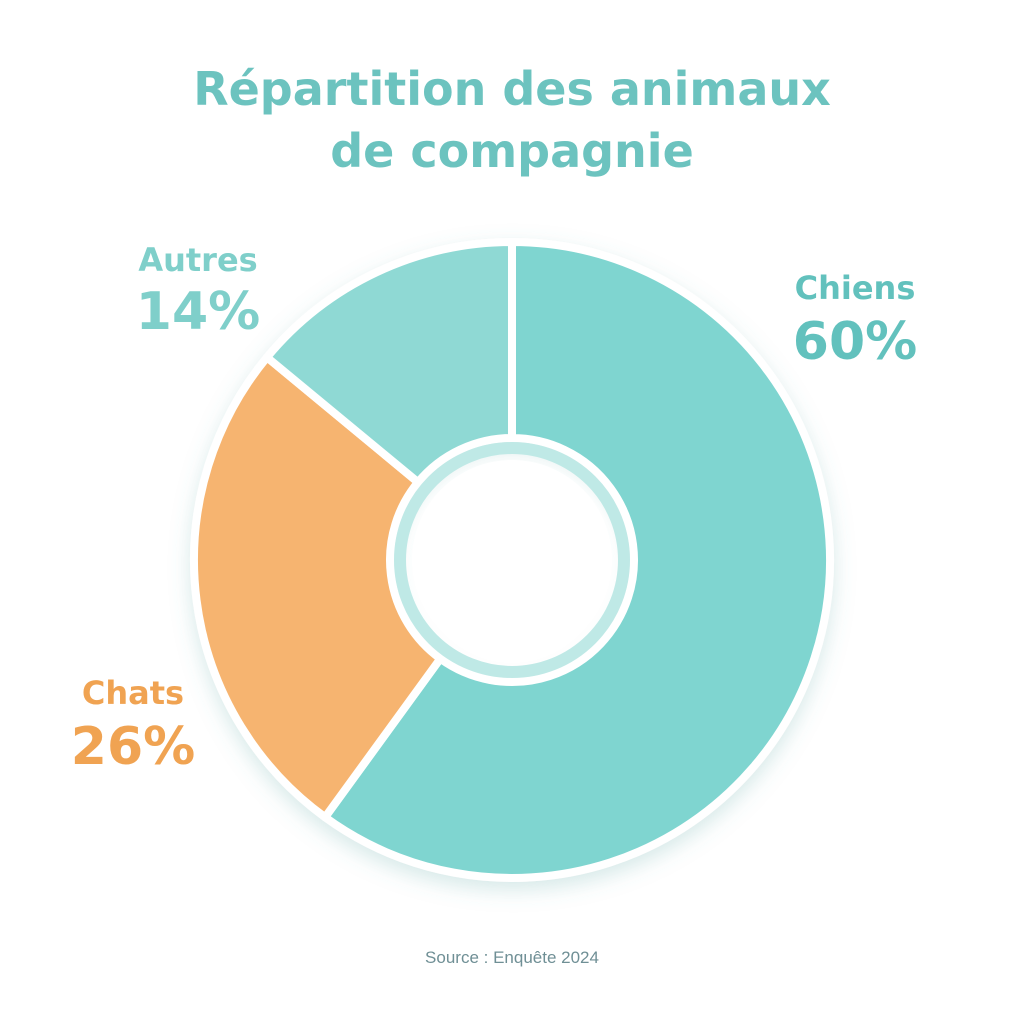 The width and height of the screenshot is (1024, 1024). Describe the element at coordinates (855, 288) in the screenshot. I see `category-label: Chiens` at that location.